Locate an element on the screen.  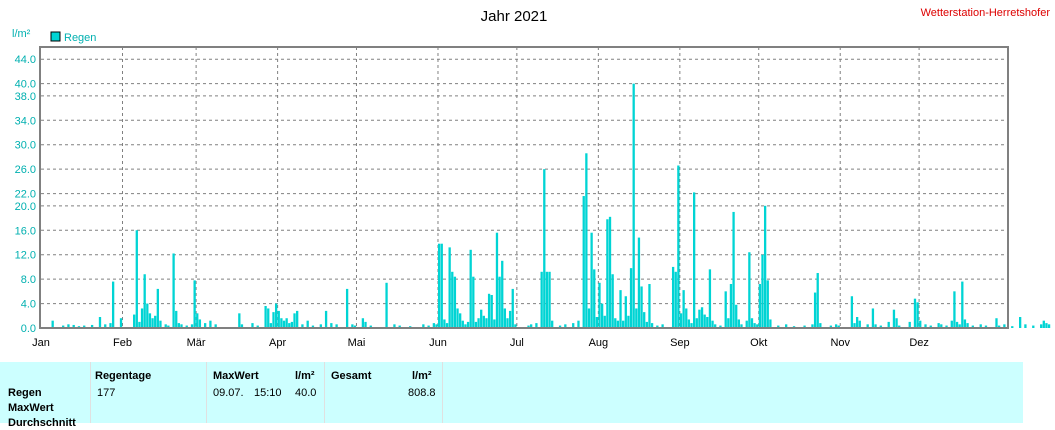
maxwert-column: MaxWert l/m² 09.07. 15:10 40.0 is located at coordinates (265, 392).